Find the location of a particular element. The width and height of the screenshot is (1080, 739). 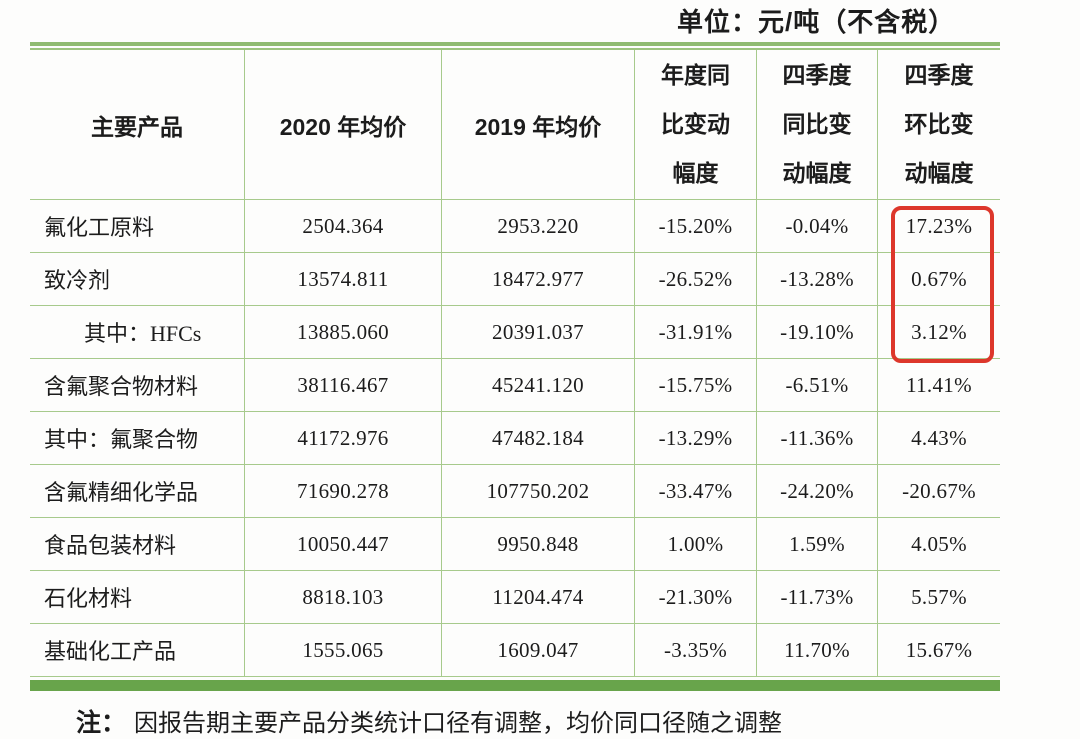

column-header-q4-yoy: 四季度同比变动幅度 is located at coordinates (817, 125).